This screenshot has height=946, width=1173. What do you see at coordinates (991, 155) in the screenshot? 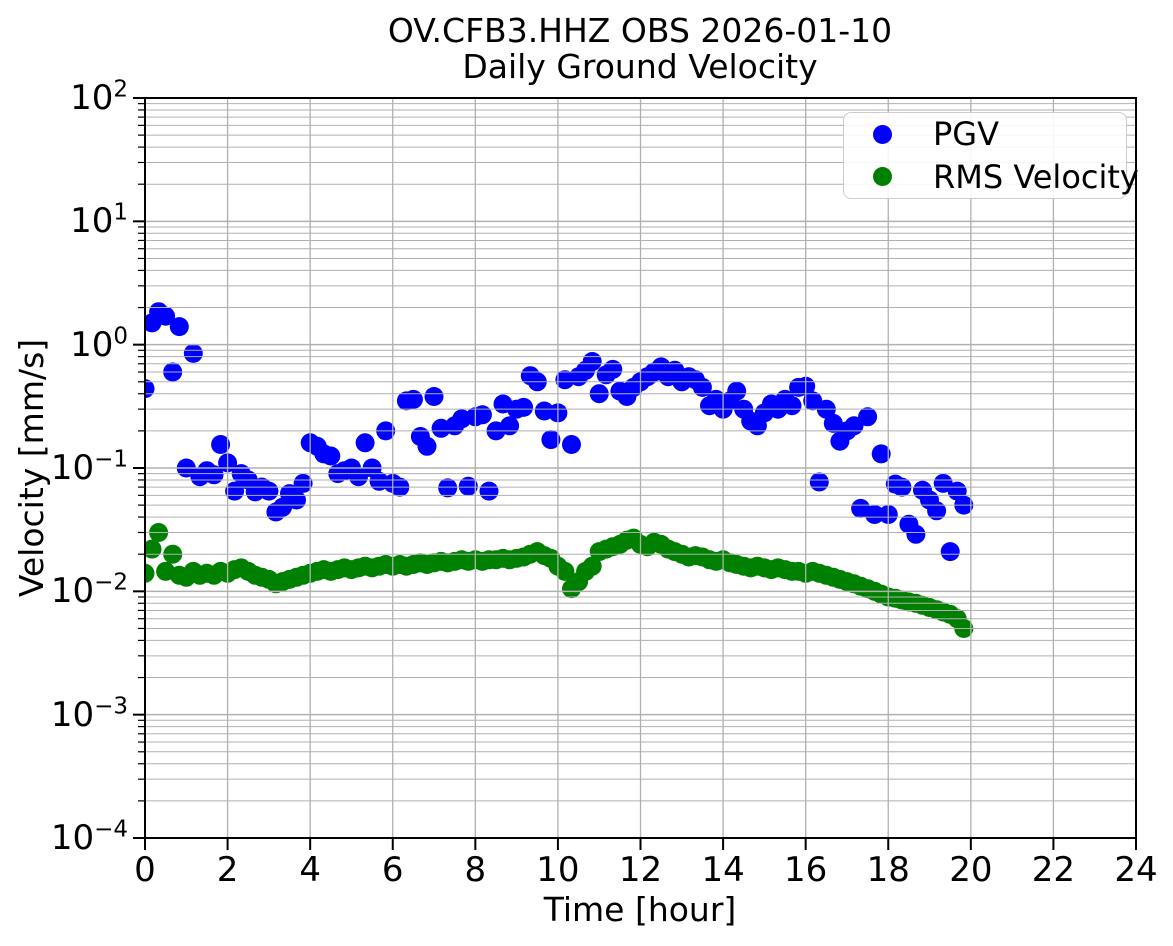
I see `legend: PGV RMS Velocity` at bounding box center [991, 155].